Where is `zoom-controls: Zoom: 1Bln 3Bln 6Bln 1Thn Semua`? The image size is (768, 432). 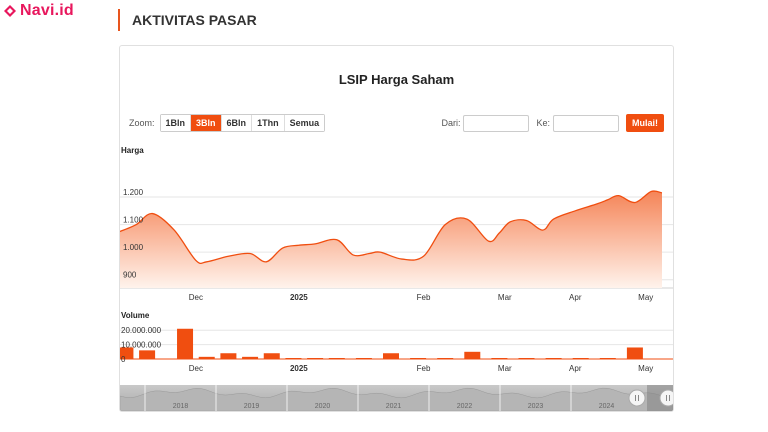 zoom-controls: Zoom: 1Bln 3Bln 6Bln 1Thn Semua is located at coordinates (227, 123).